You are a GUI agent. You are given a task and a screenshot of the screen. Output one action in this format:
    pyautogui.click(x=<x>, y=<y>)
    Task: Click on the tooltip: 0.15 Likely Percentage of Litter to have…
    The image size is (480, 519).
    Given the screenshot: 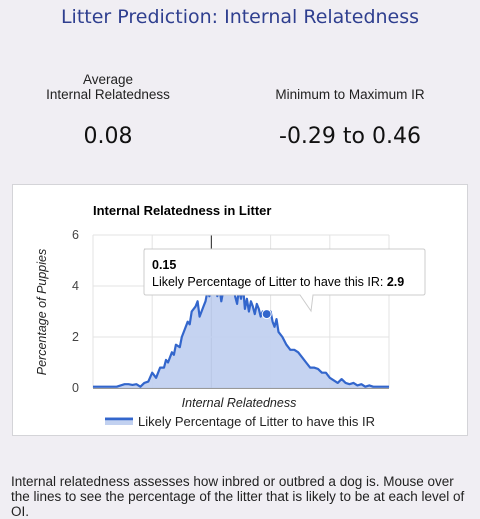 What is the action you would take?
    pyautogui.click(x=284, y=280)
    